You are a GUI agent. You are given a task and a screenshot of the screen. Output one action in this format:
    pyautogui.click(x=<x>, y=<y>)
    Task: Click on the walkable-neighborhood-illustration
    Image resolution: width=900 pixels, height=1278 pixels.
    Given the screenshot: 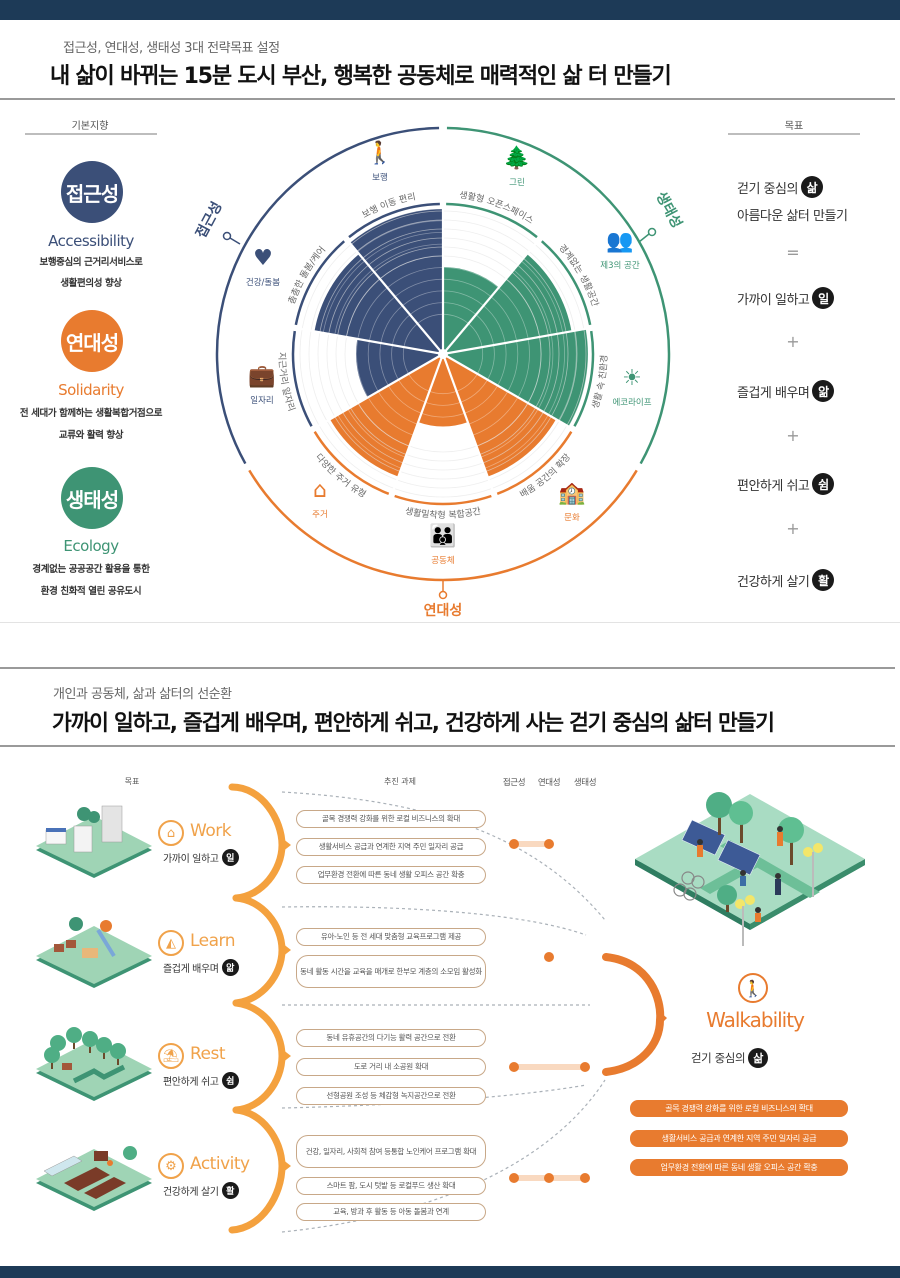 What is the action you would take?
    pyautogui.click(x=750, y=869)
    